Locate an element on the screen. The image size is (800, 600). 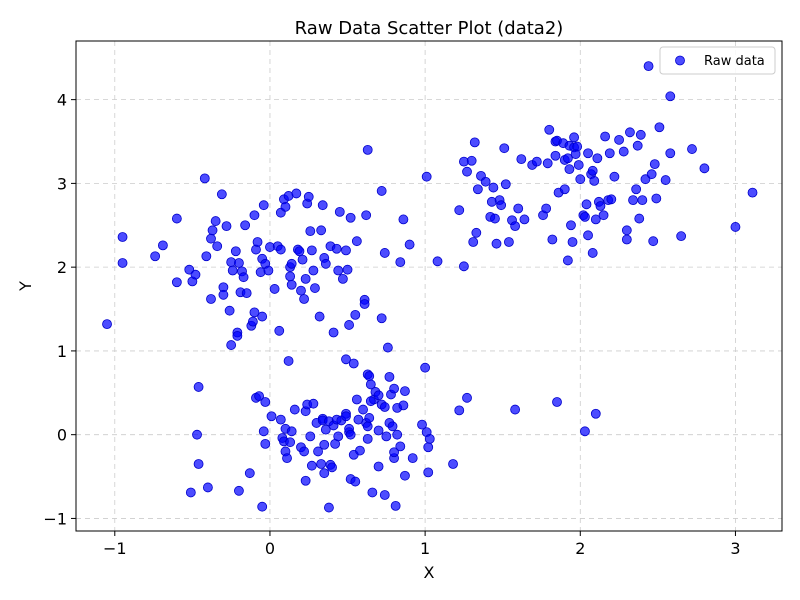
y-axis-label: Y is located at coordinates (25, 286).